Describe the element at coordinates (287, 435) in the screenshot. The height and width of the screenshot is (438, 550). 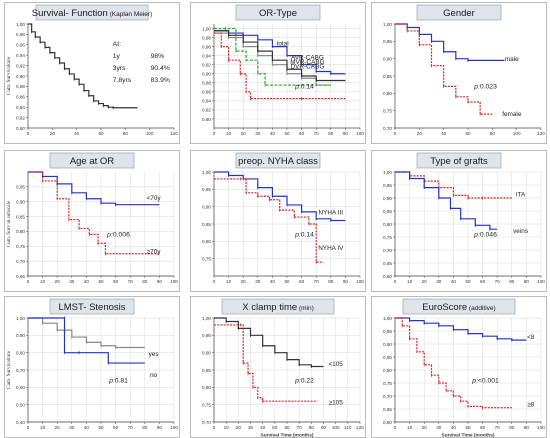
I see `x-axis-label: Survival Time (months)` at that location.